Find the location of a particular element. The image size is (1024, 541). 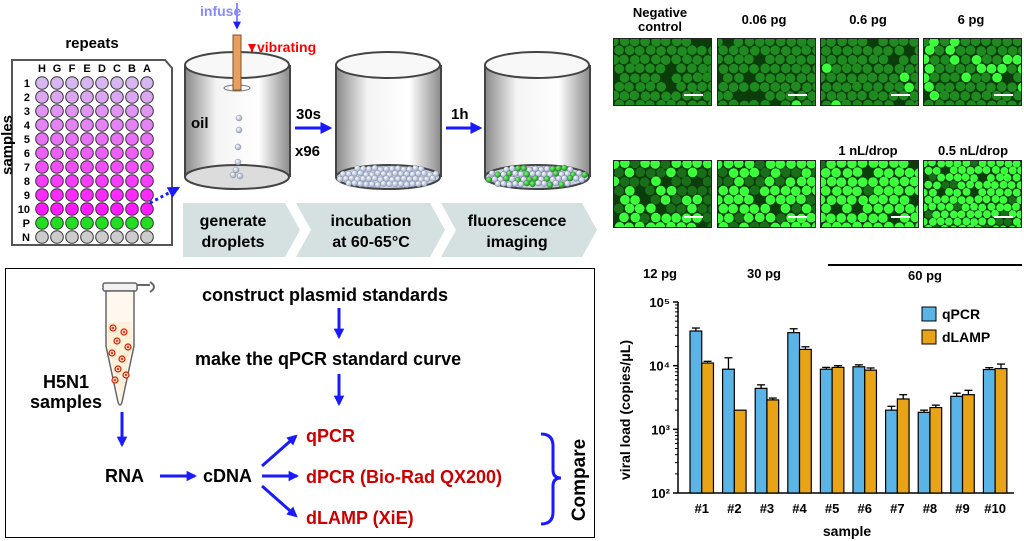

plate-col-label: E is located at coordinates (86, 69).